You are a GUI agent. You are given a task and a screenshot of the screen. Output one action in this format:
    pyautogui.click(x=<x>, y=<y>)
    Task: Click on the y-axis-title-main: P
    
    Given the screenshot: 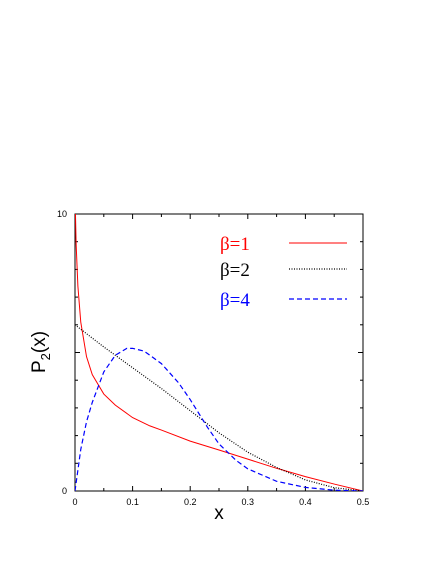 What is the action you would take?
    pyautogui.click(x=39, y=366)
    